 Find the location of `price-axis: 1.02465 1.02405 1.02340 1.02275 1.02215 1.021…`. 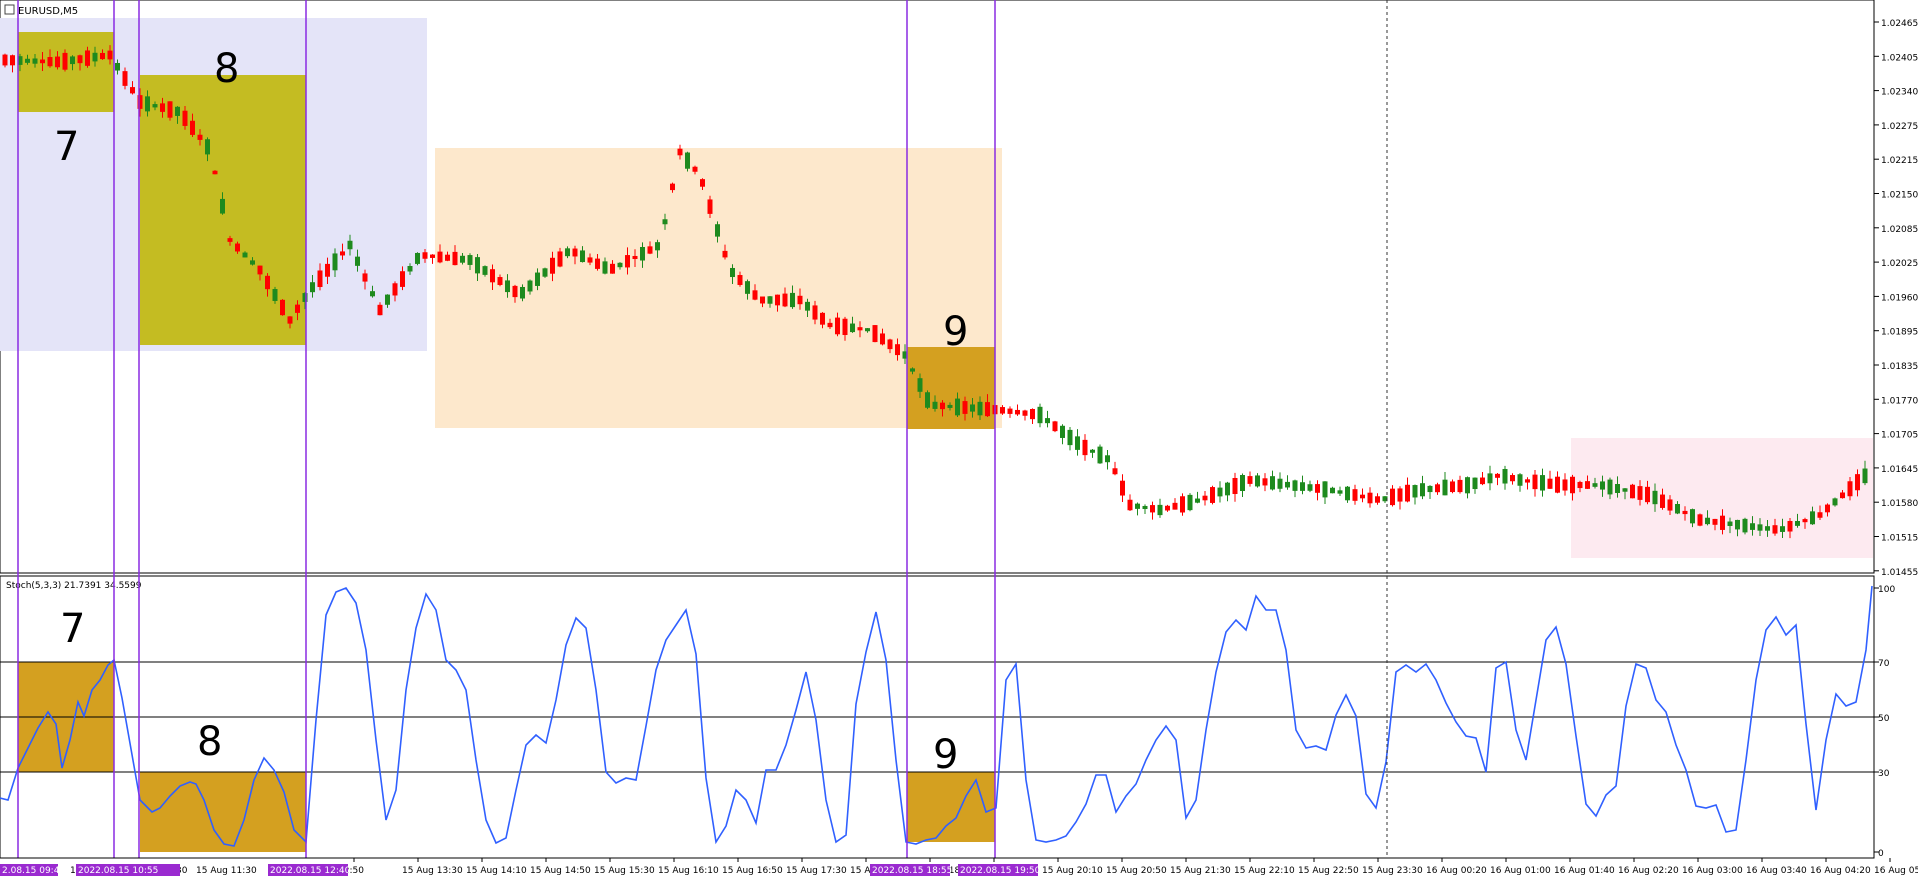

price-axis: 1.02465 1.02405 1.02340 1.02275 1.02215 1.021… is located at coordinates (1896, 298).